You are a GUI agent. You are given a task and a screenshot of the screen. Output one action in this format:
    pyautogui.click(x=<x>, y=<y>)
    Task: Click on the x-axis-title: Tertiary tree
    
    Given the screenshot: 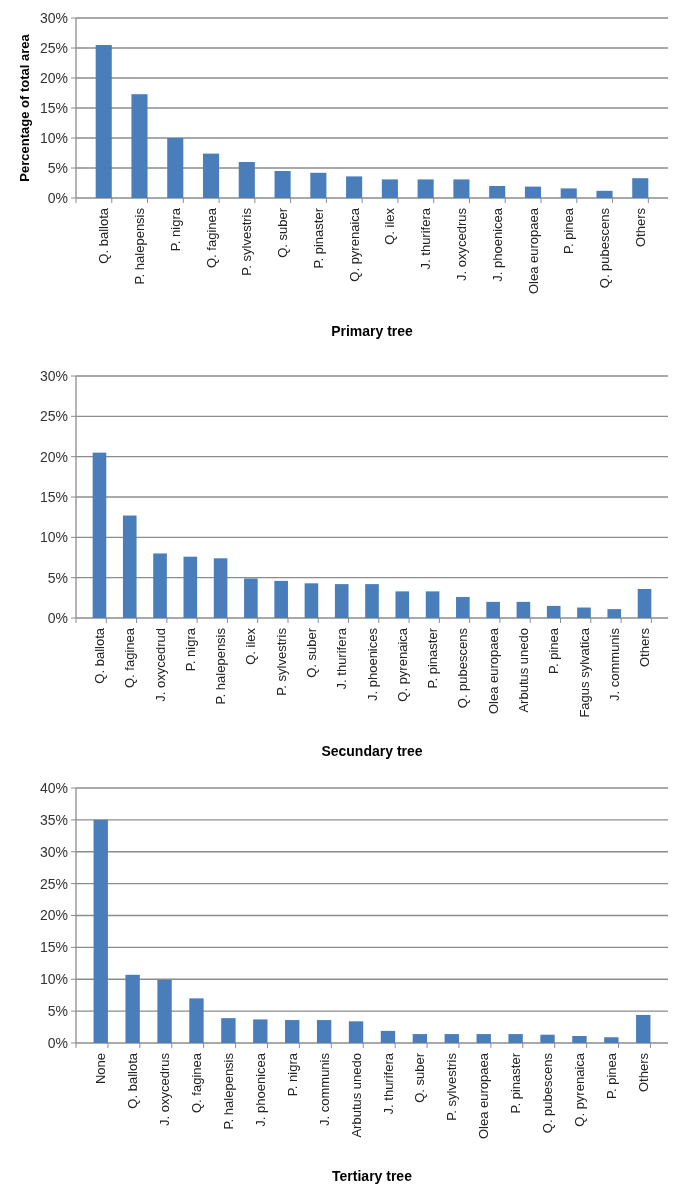 What is the action you would take?
    pyautogui.click(x=372, y=1176)
    